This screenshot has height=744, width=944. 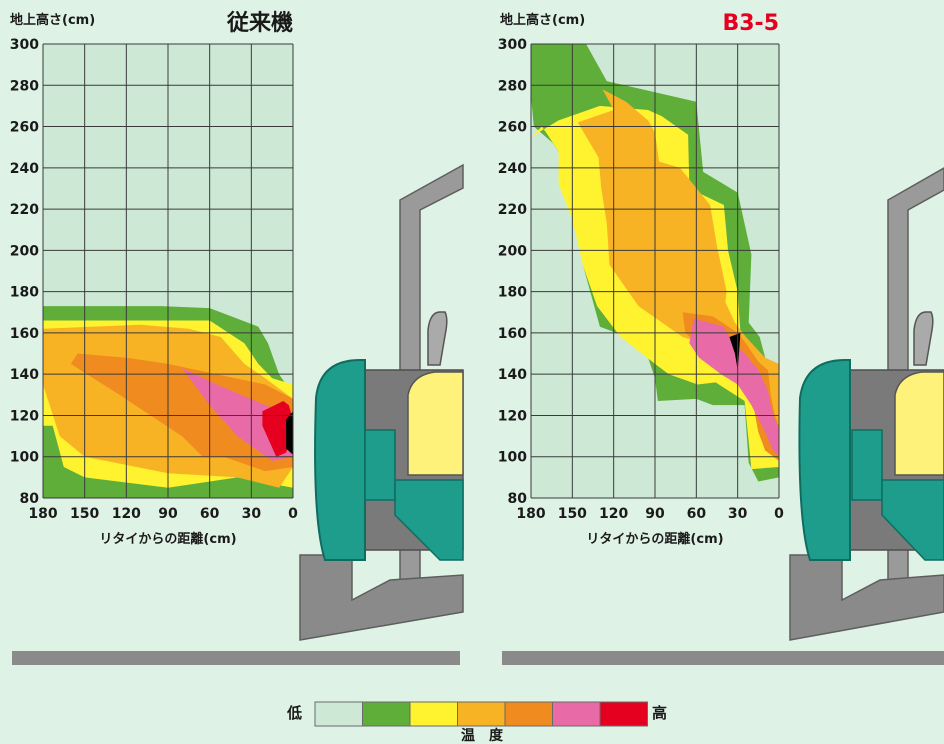 I want to click on temperature-contours, so click(x=168, y=402).